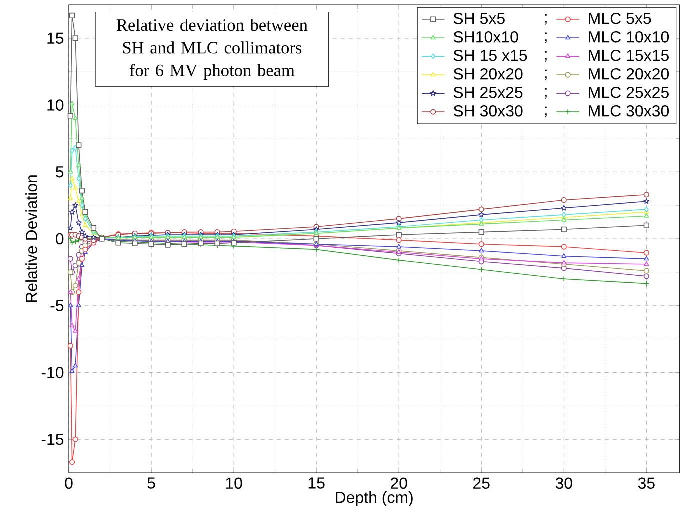 This screenshot has width=685, height=529. Describe the element at coordinates (152, 483) in the screenshot. I see `x-tick-label: 5` at that location.